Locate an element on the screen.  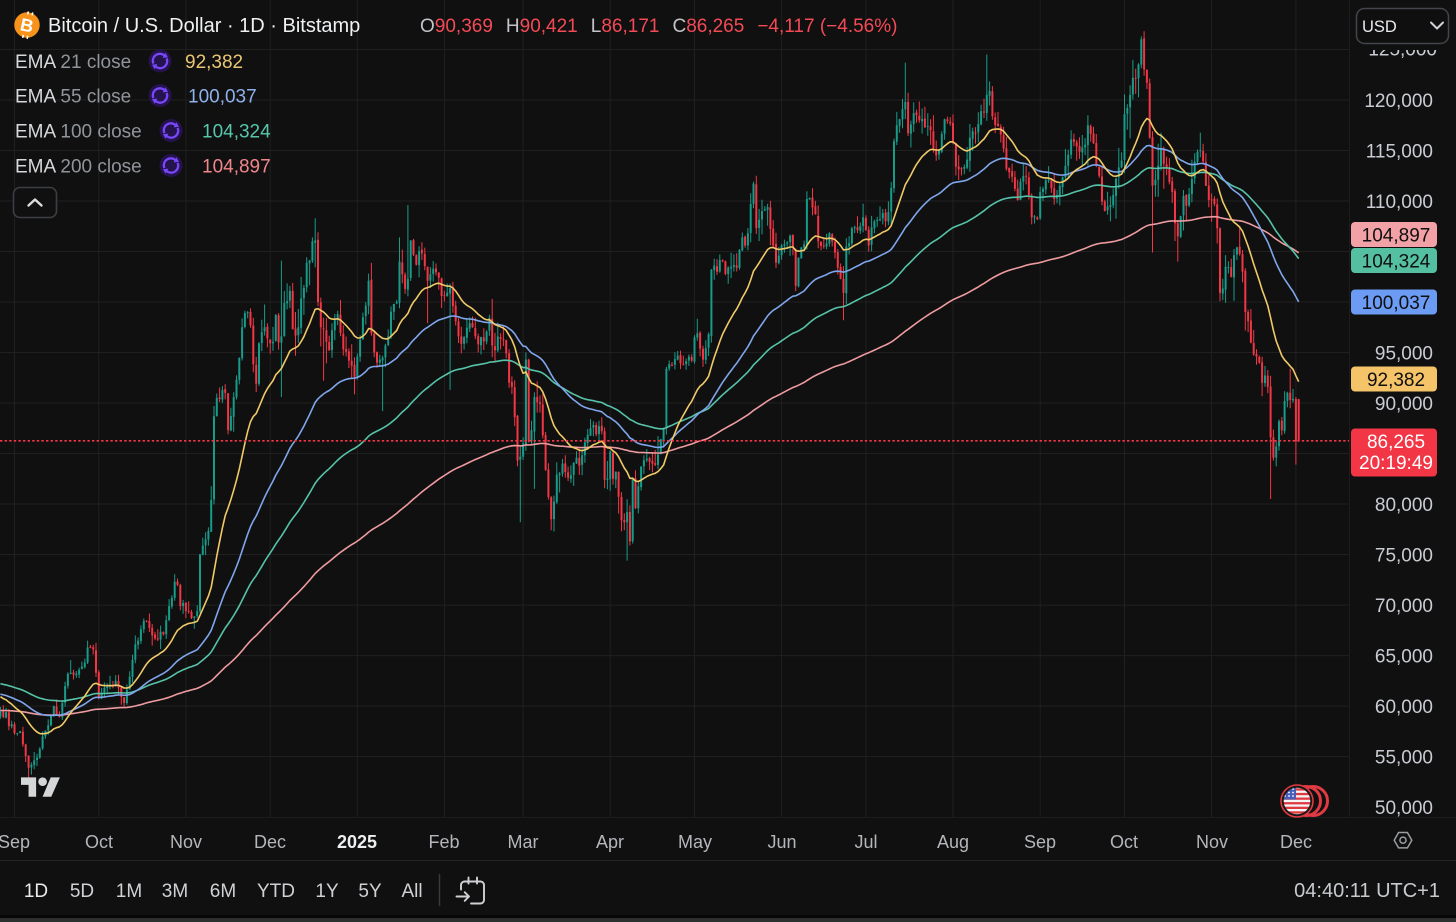
svg-text: 04:40:11 UTC+1 is located at coordinates (1367, 891).